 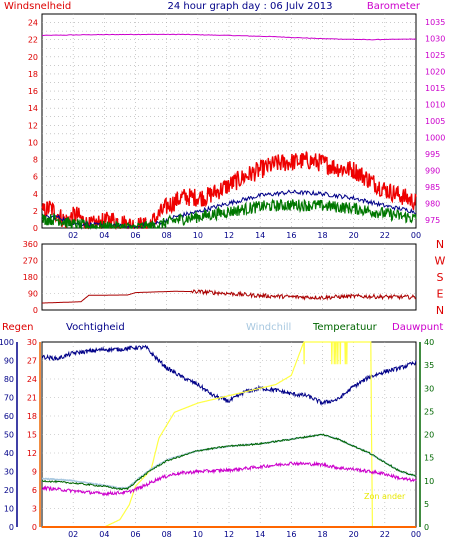 I want to click on pressure-y-tick: 1005, so click(x=435, y=121).